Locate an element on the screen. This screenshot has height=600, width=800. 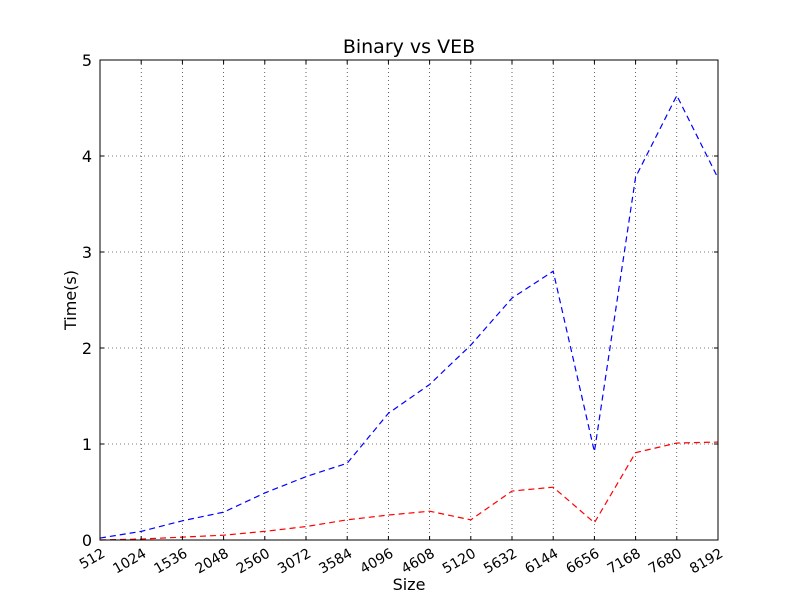
x-tick-label: 5632 is located at coordinates (500, 562).